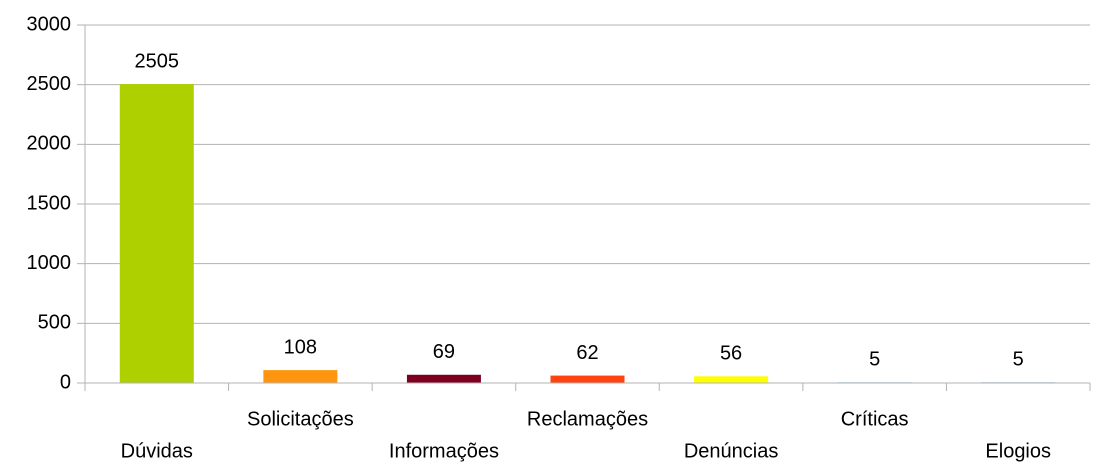  Describe the element at coordinates (587, 353) in the screenshot. I see `value-label: 62` at that location.